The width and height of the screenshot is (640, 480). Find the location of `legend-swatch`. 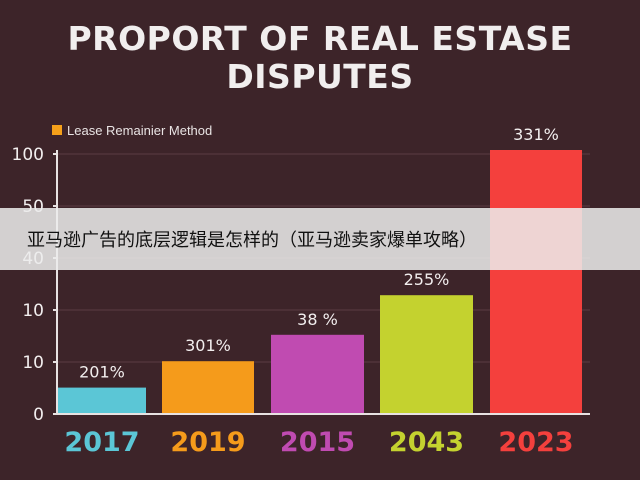

legend-swatch is located at coordinates (57, 130).